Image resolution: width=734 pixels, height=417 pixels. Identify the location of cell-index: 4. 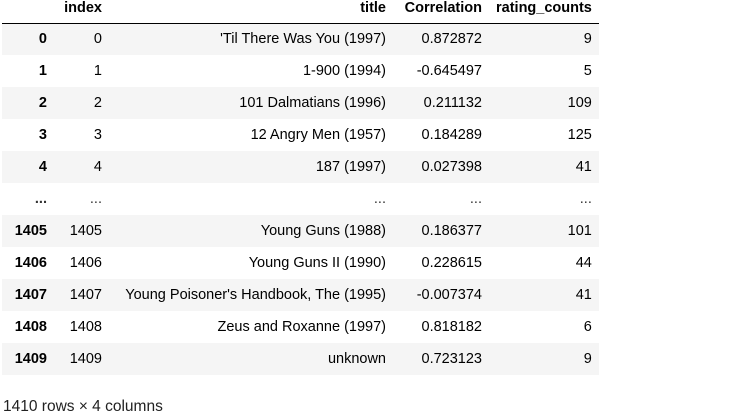
(97, 167).